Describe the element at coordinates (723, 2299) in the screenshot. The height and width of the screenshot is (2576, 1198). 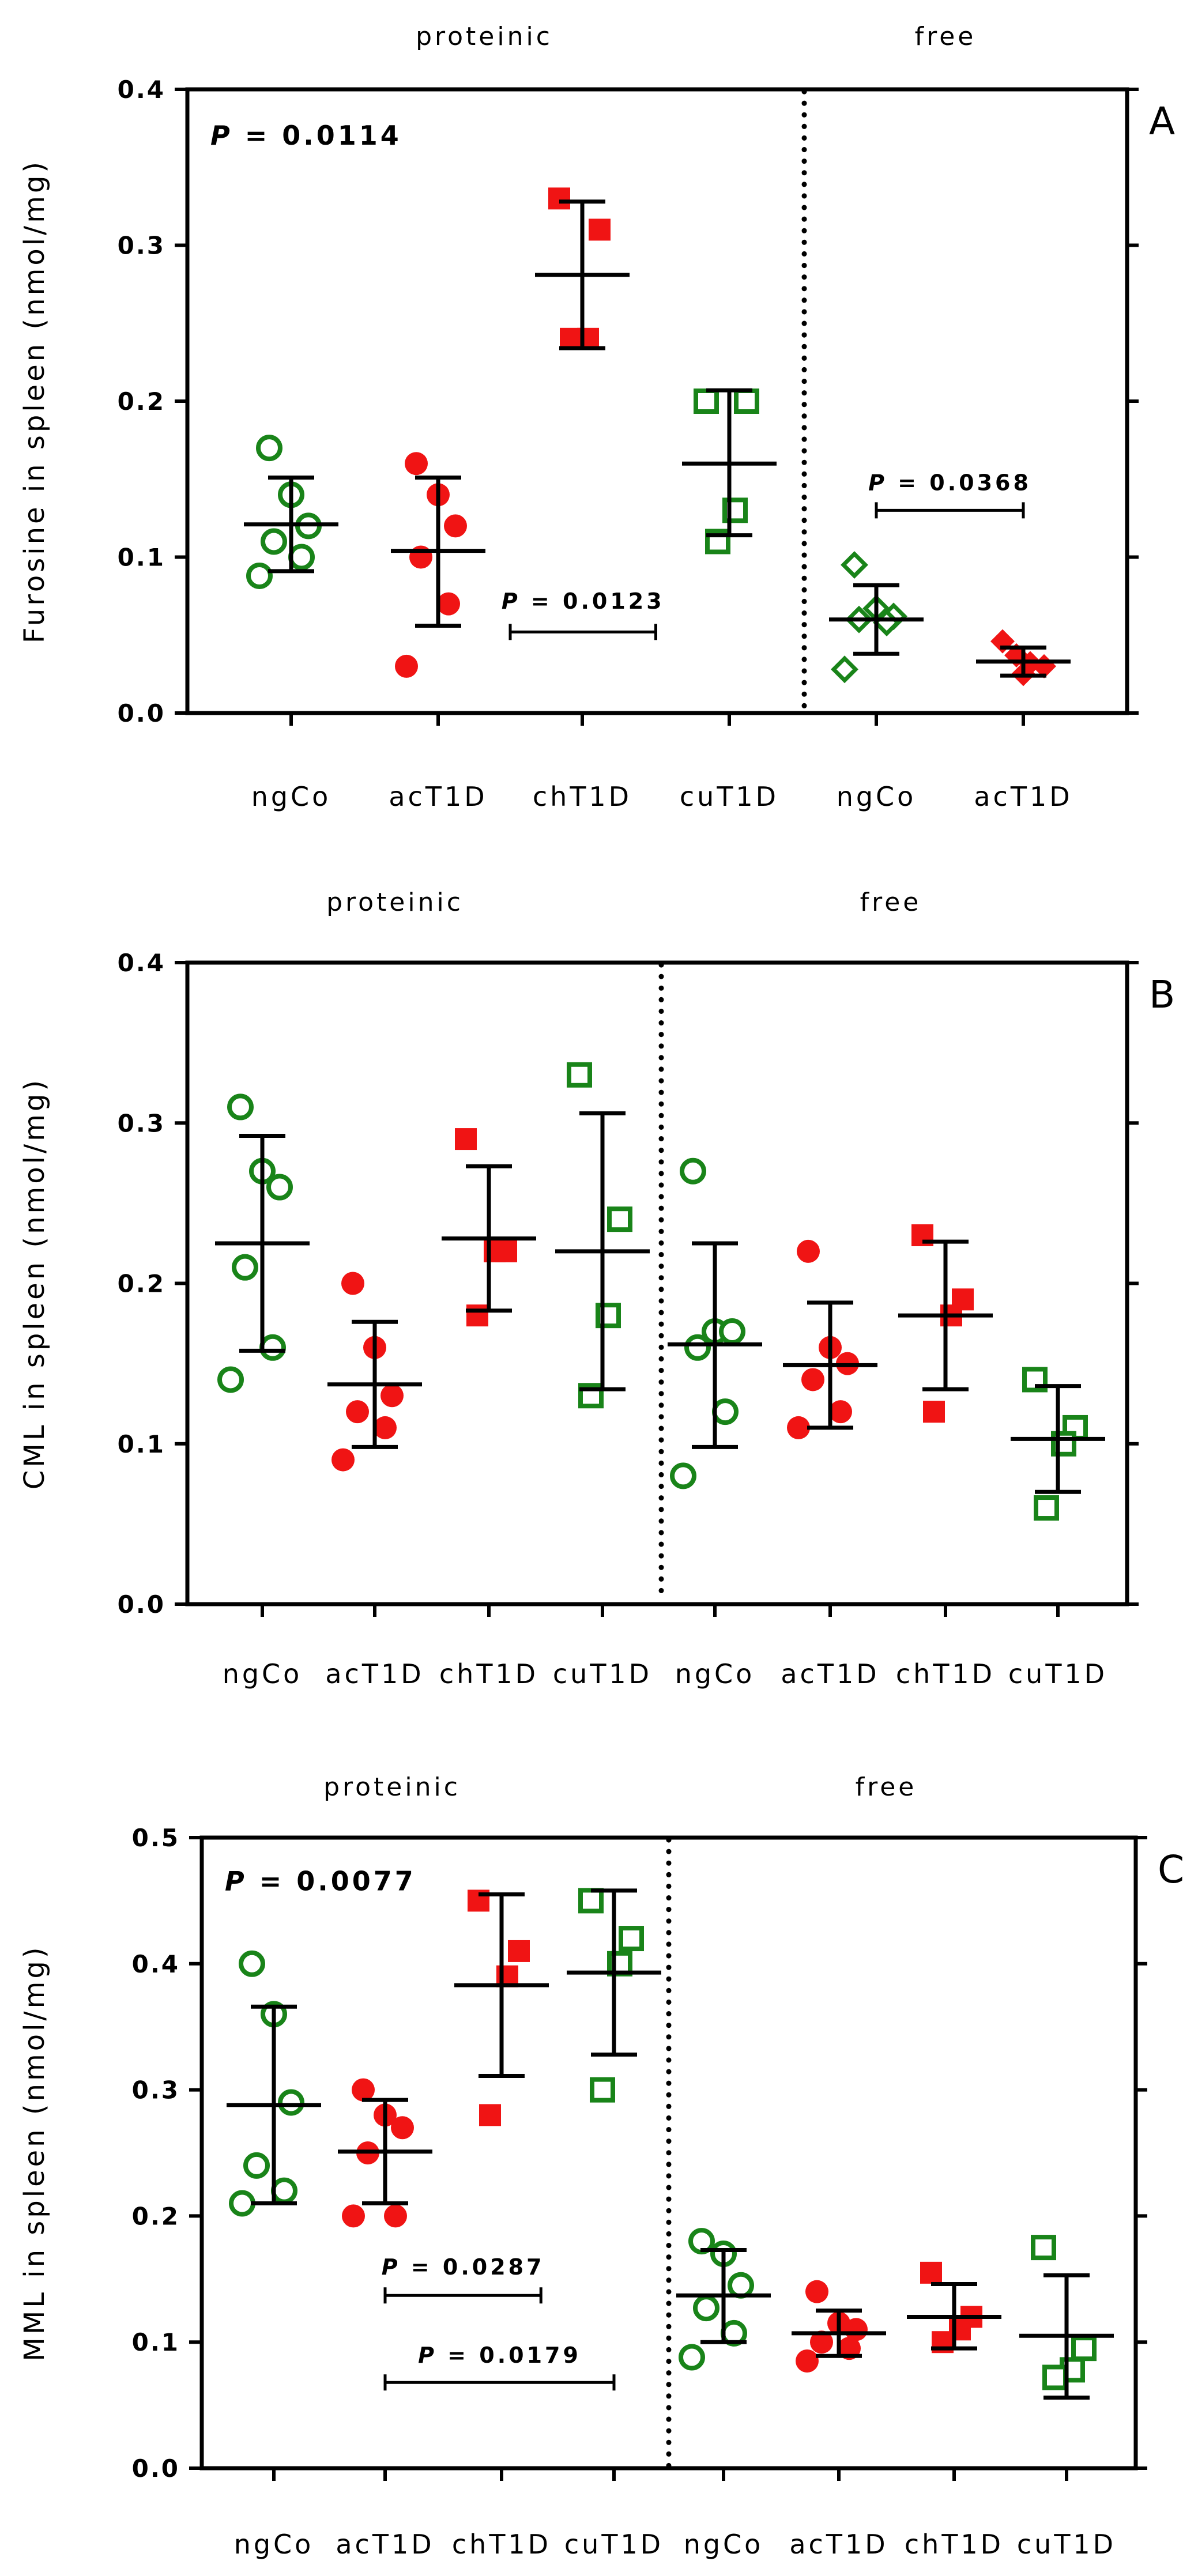
I see `series-ngco-free` at that location.